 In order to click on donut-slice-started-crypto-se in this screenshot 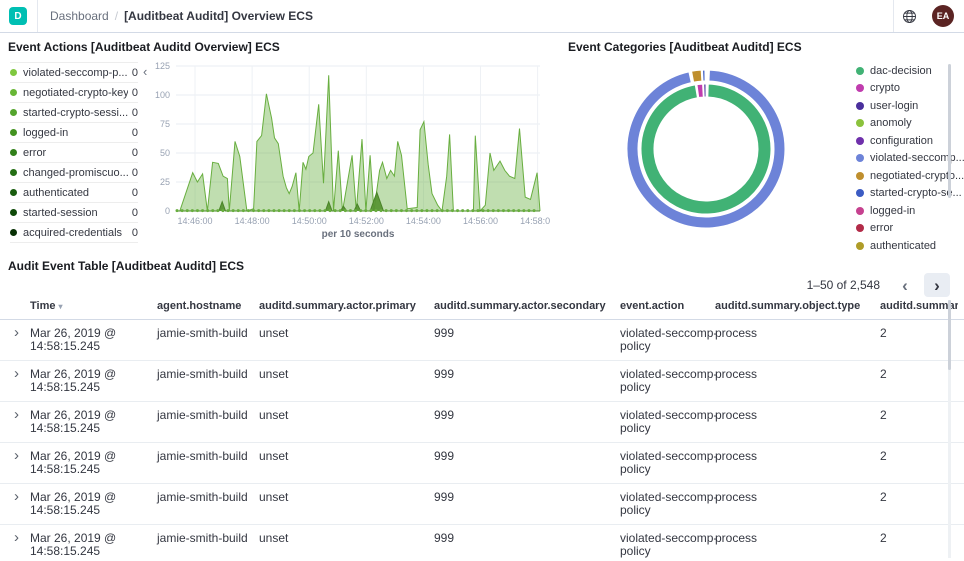, I will do `click(704, 75)`.